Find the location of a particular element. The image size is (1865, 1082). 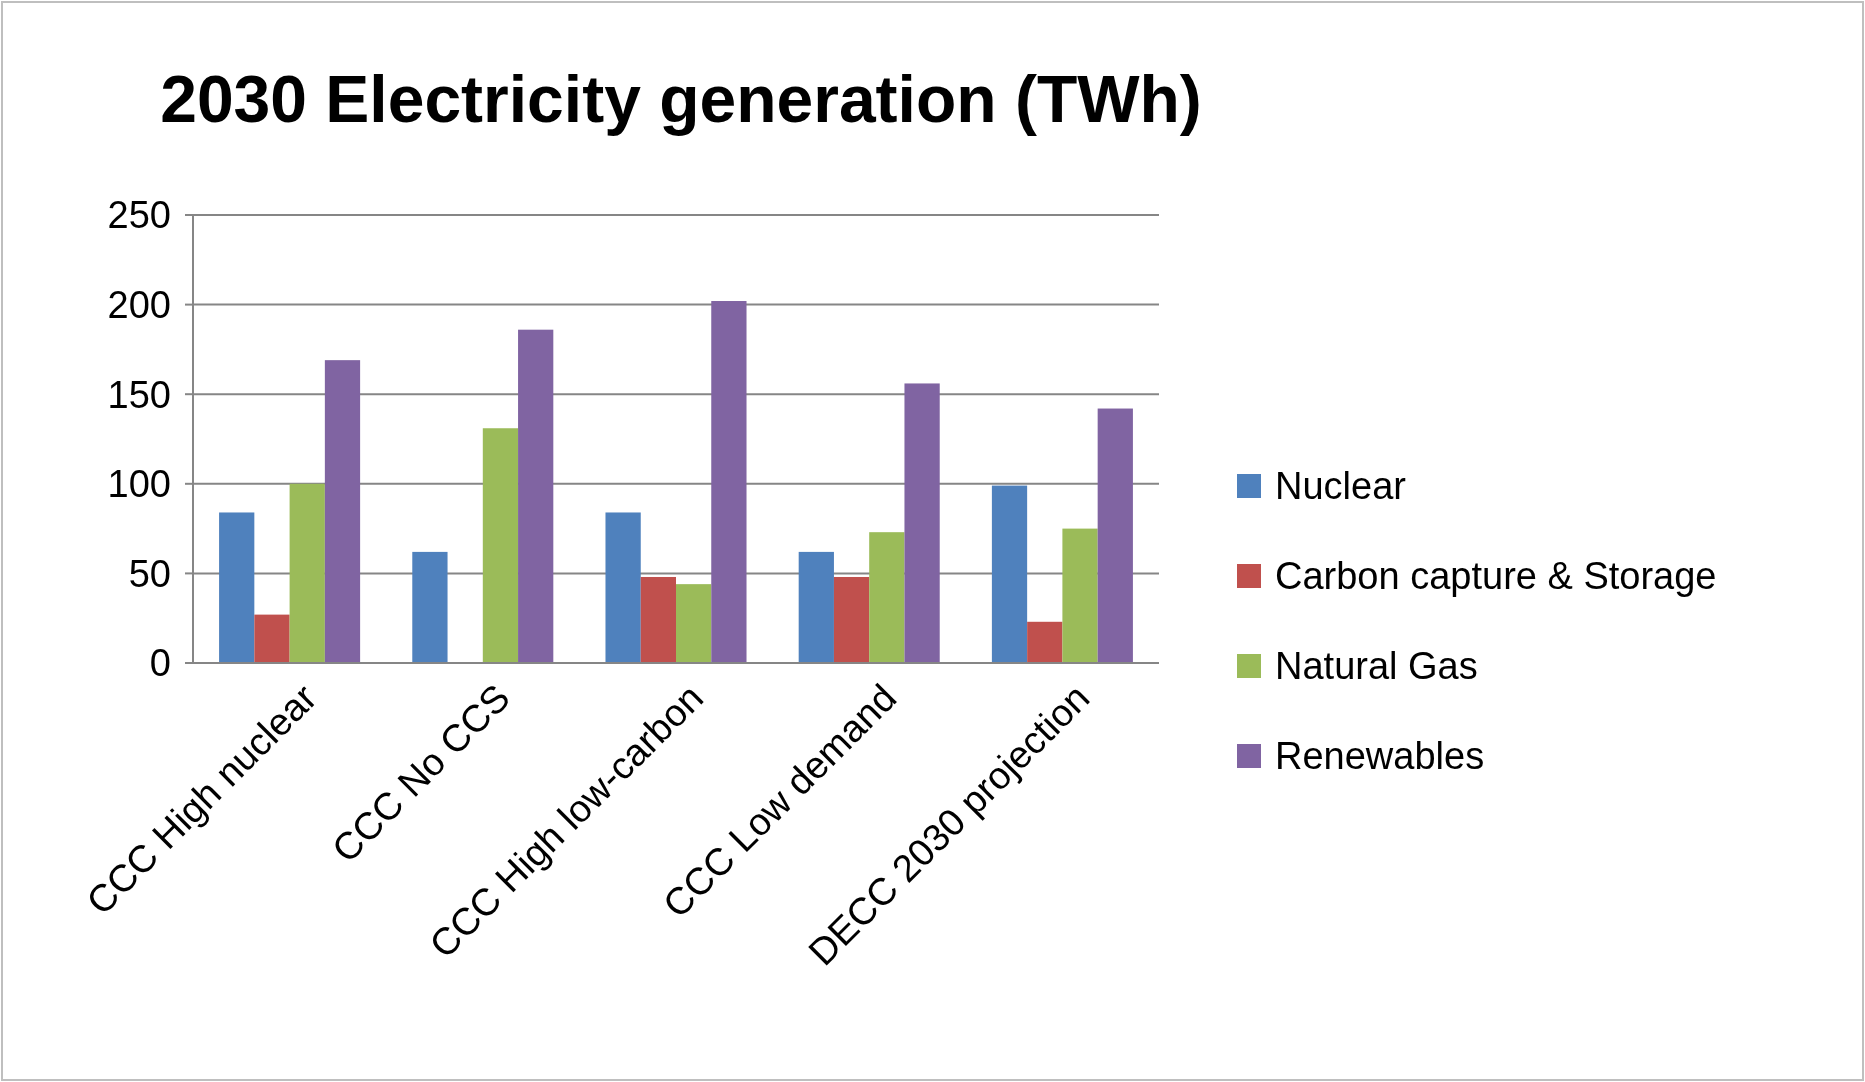

y-tick-label: 200 is located at coordinates (139, 304).